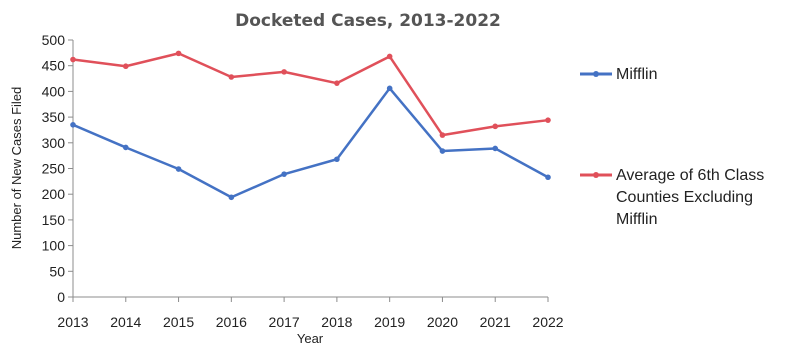 This screenshot has height=347, width=791. Describe the element at coordinates (61, 297) in the screenshot. I see `y-tick-label: 0` at that location.